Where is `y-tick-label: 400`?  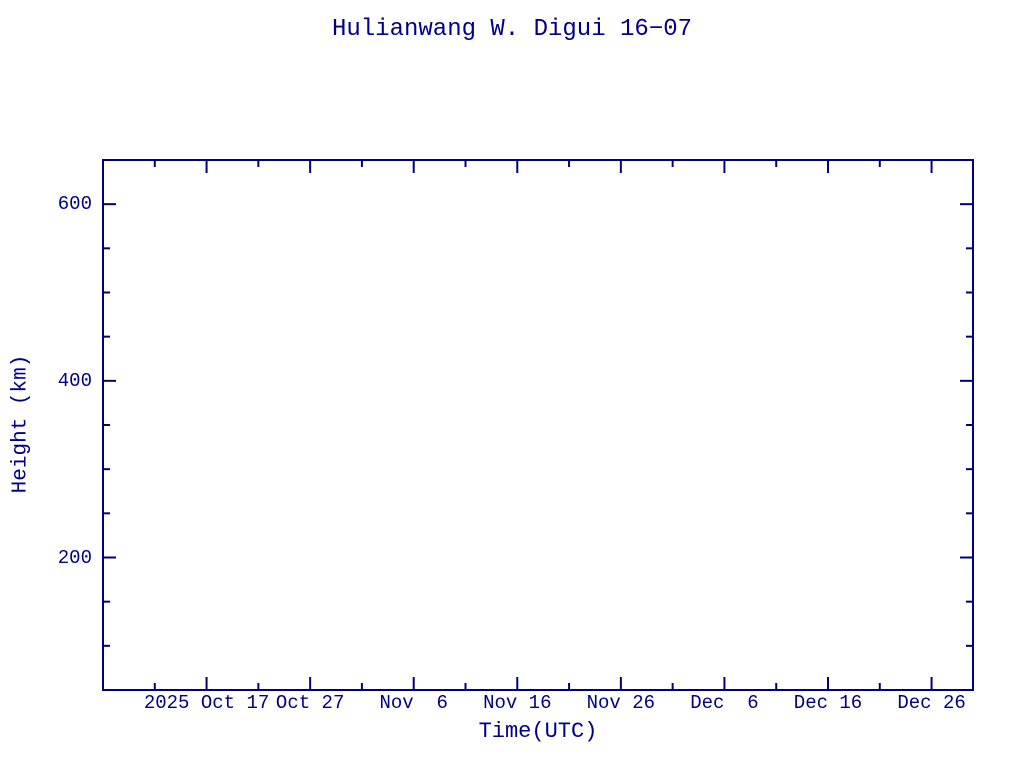
y-tick-label: 400 is located at coordinates (74, 380).